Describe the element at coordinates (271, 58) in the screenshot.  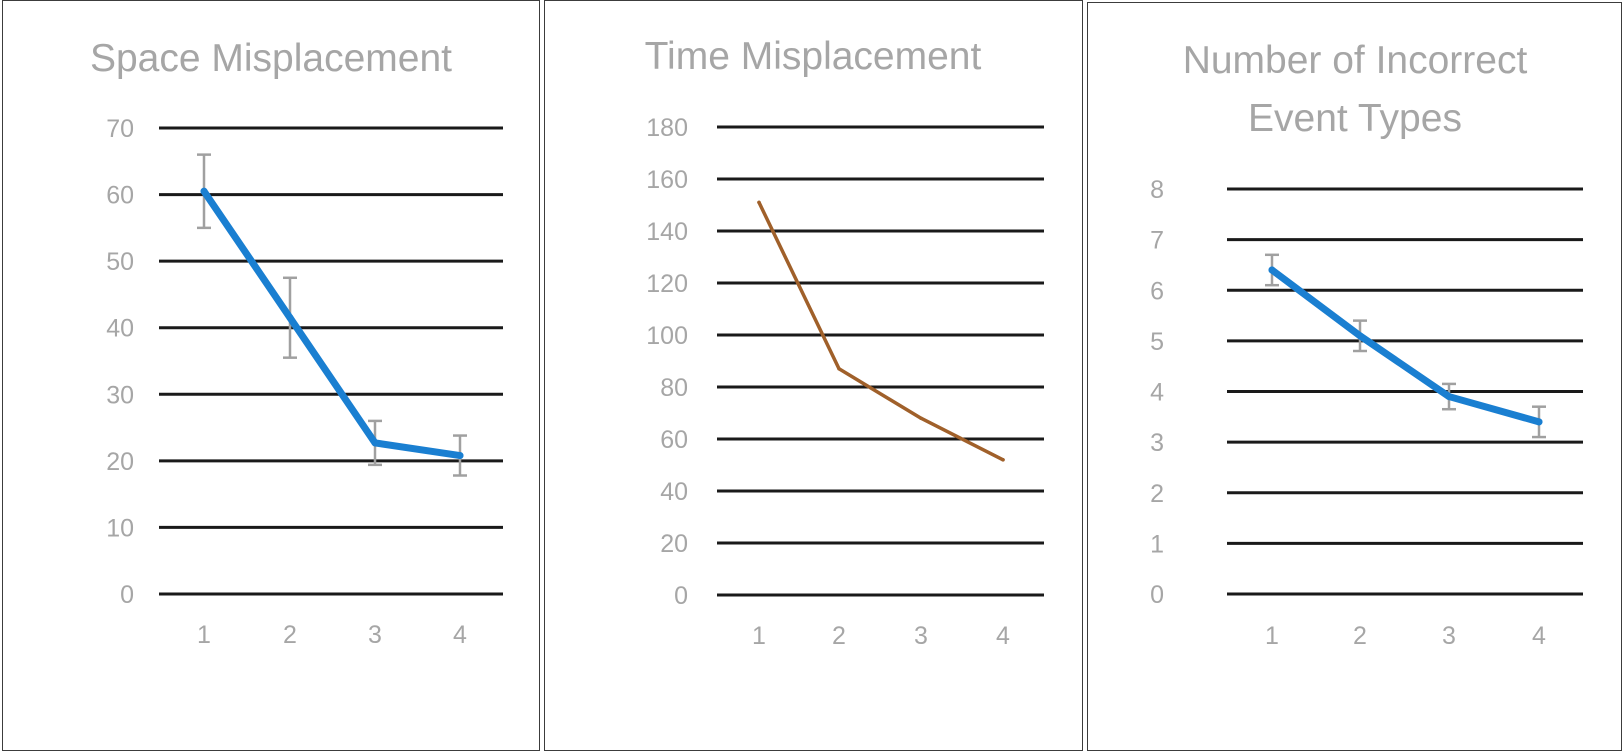
I see `chart-title: Space Misplacement` at that location.